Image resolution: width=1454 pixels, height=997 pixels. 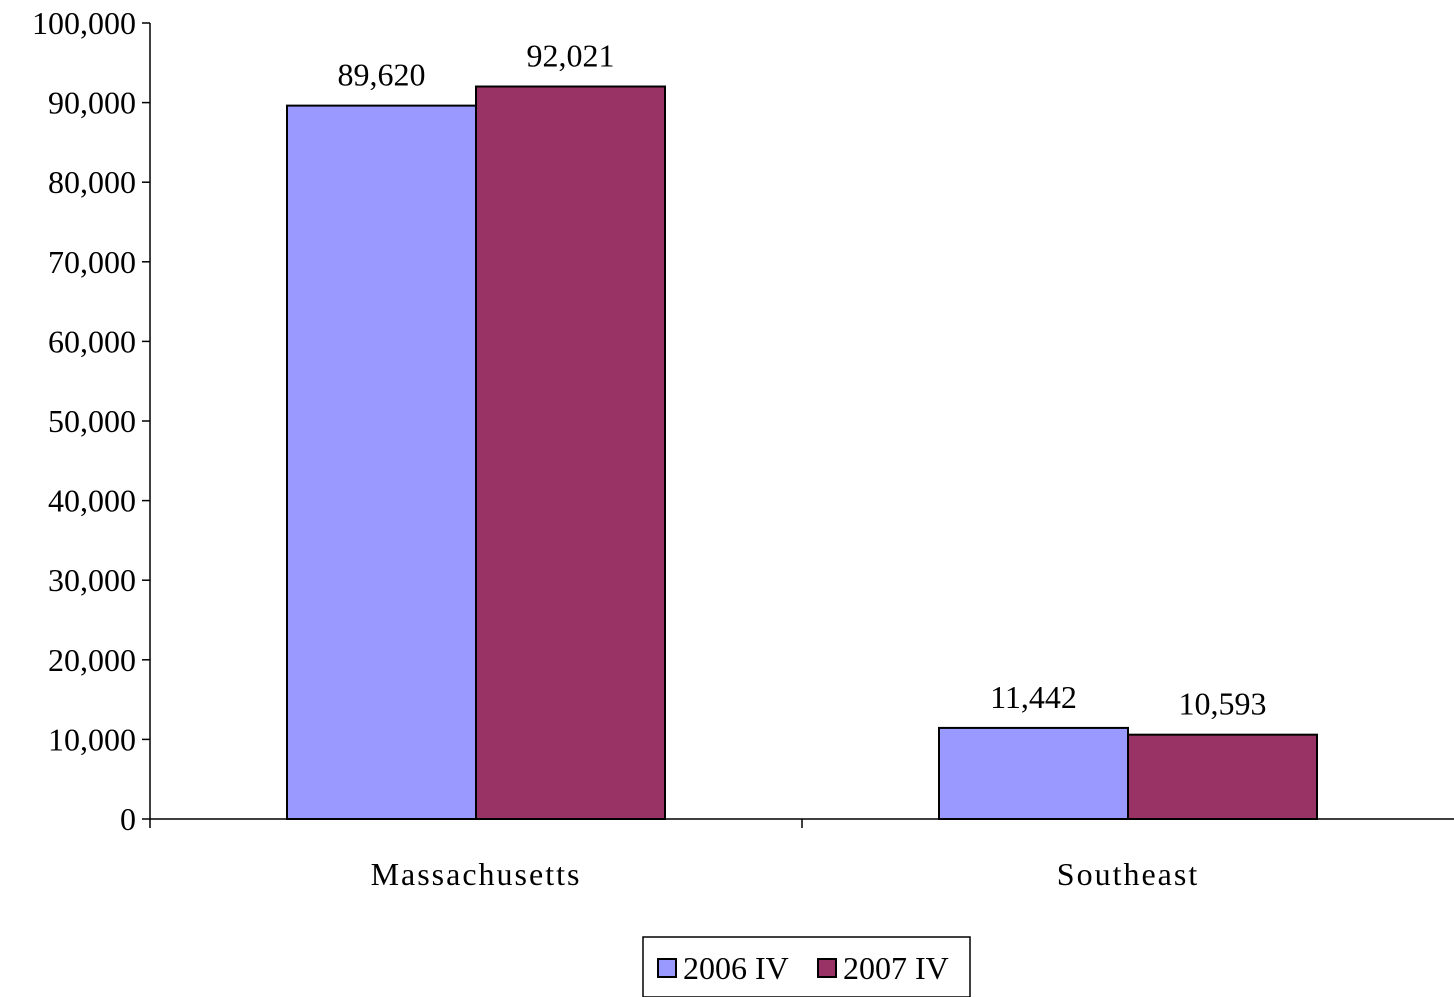 What do you see at coordinates (382, 75) in the screenshot?
I see `data-label: 89,620` at bounding box center [382, 75].